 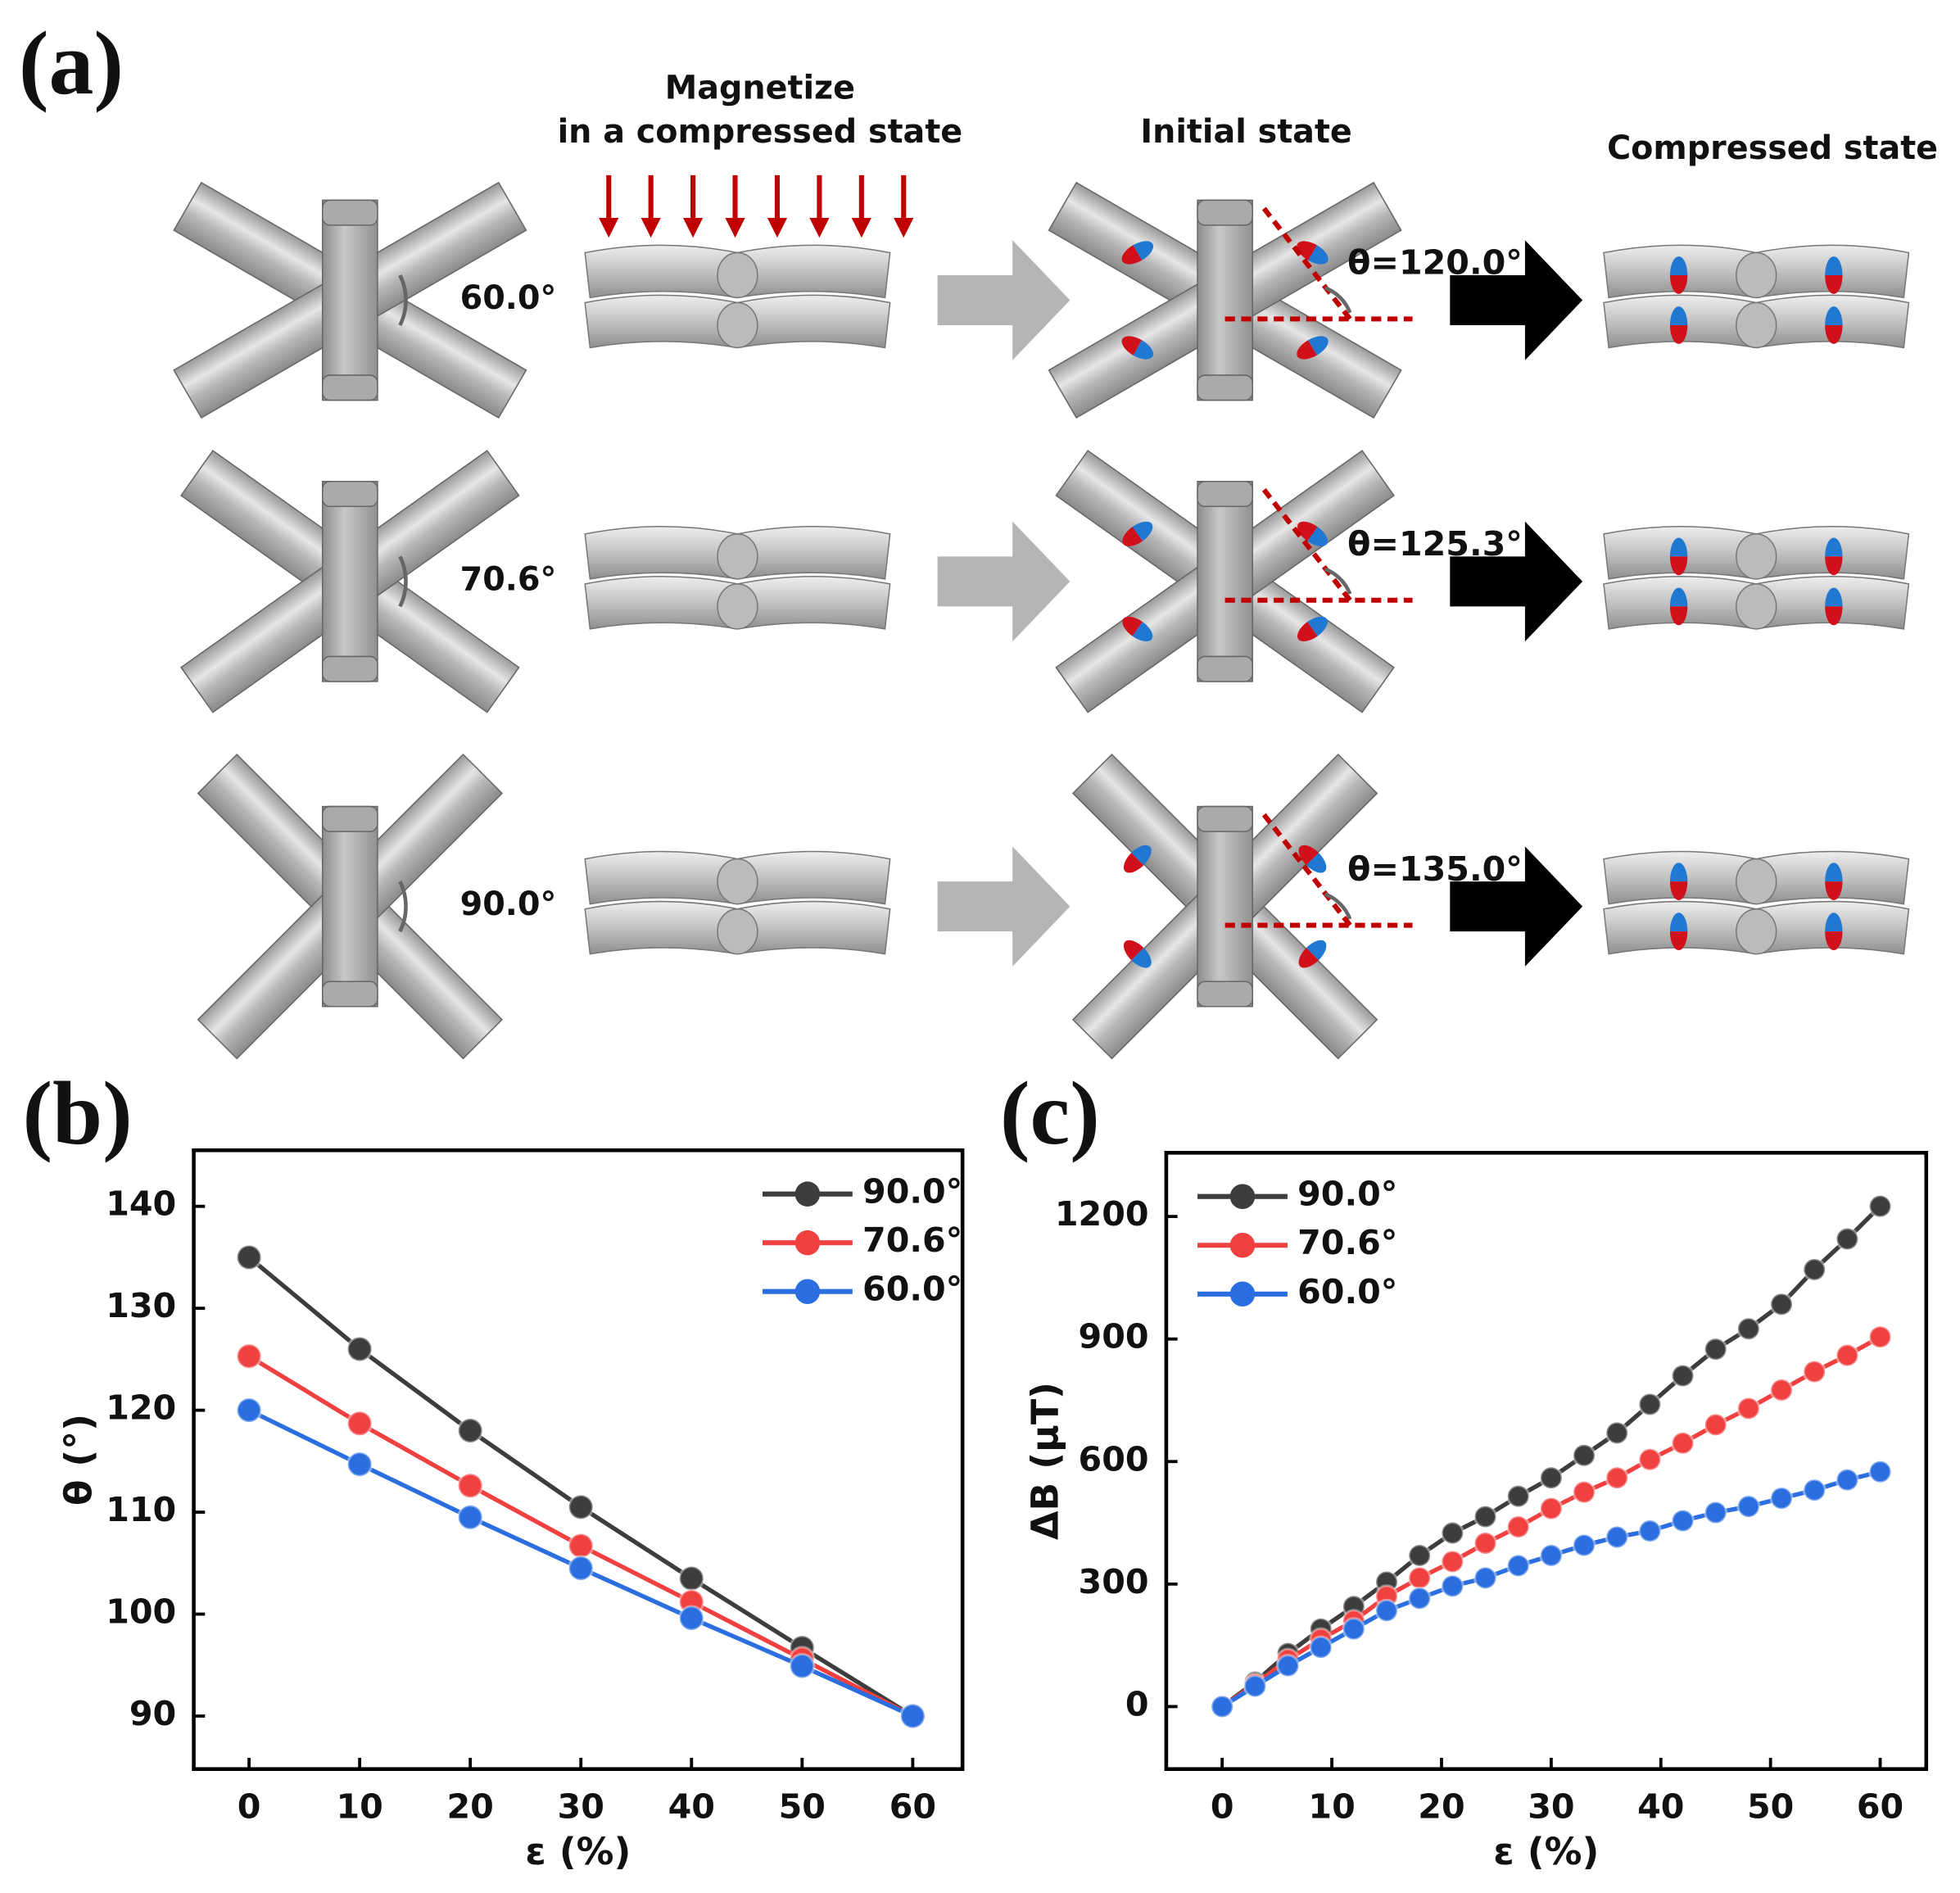 What do you see at coordinates (1773, 148) in the screenshot?
I see `heading: Compressed state` at bounding box center [1773, 148].